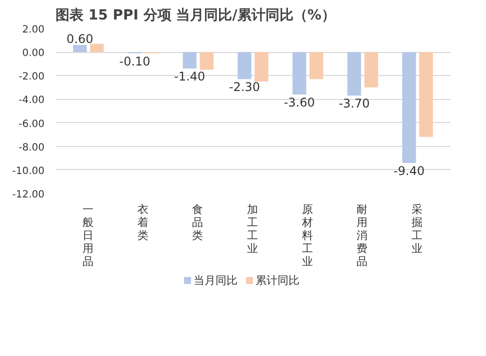 This screenshot has height=356, width=486. I want to click on y-tick-label: -10.00, so click(28, 171).